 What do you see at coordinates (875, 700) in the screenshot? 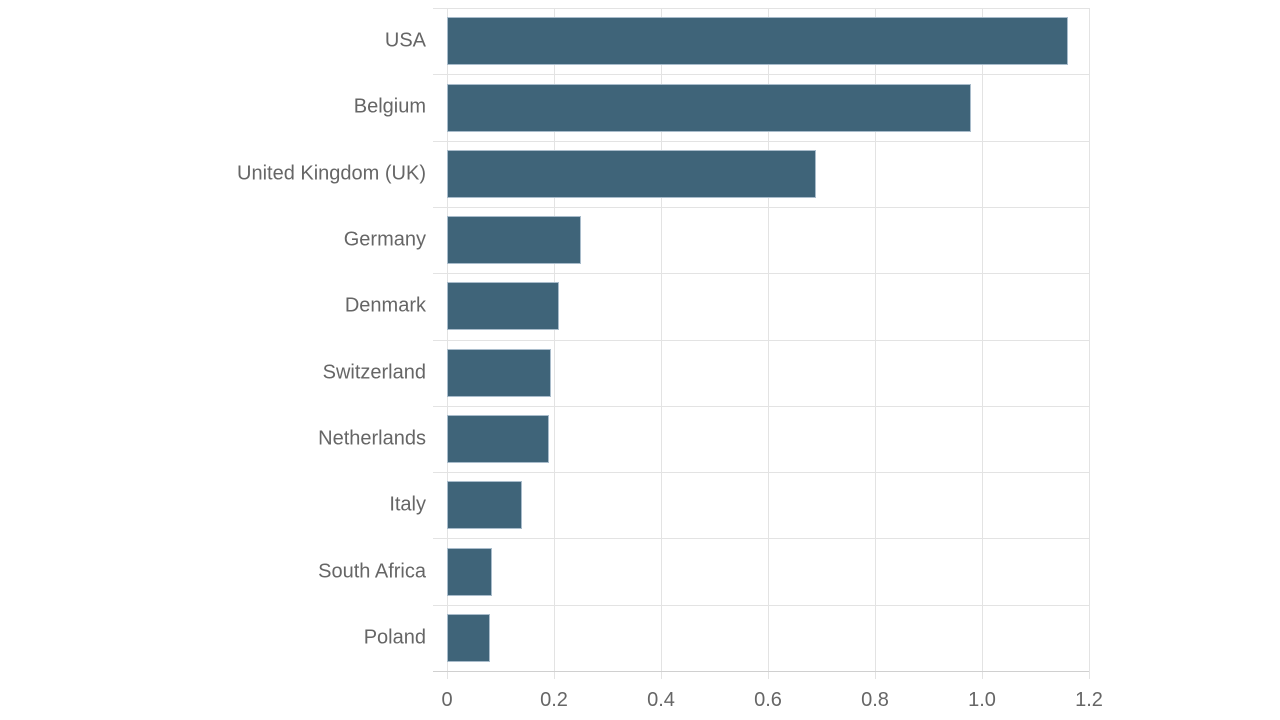
I see `x-tick-label: 0.8` at bounding box center [875, 700].